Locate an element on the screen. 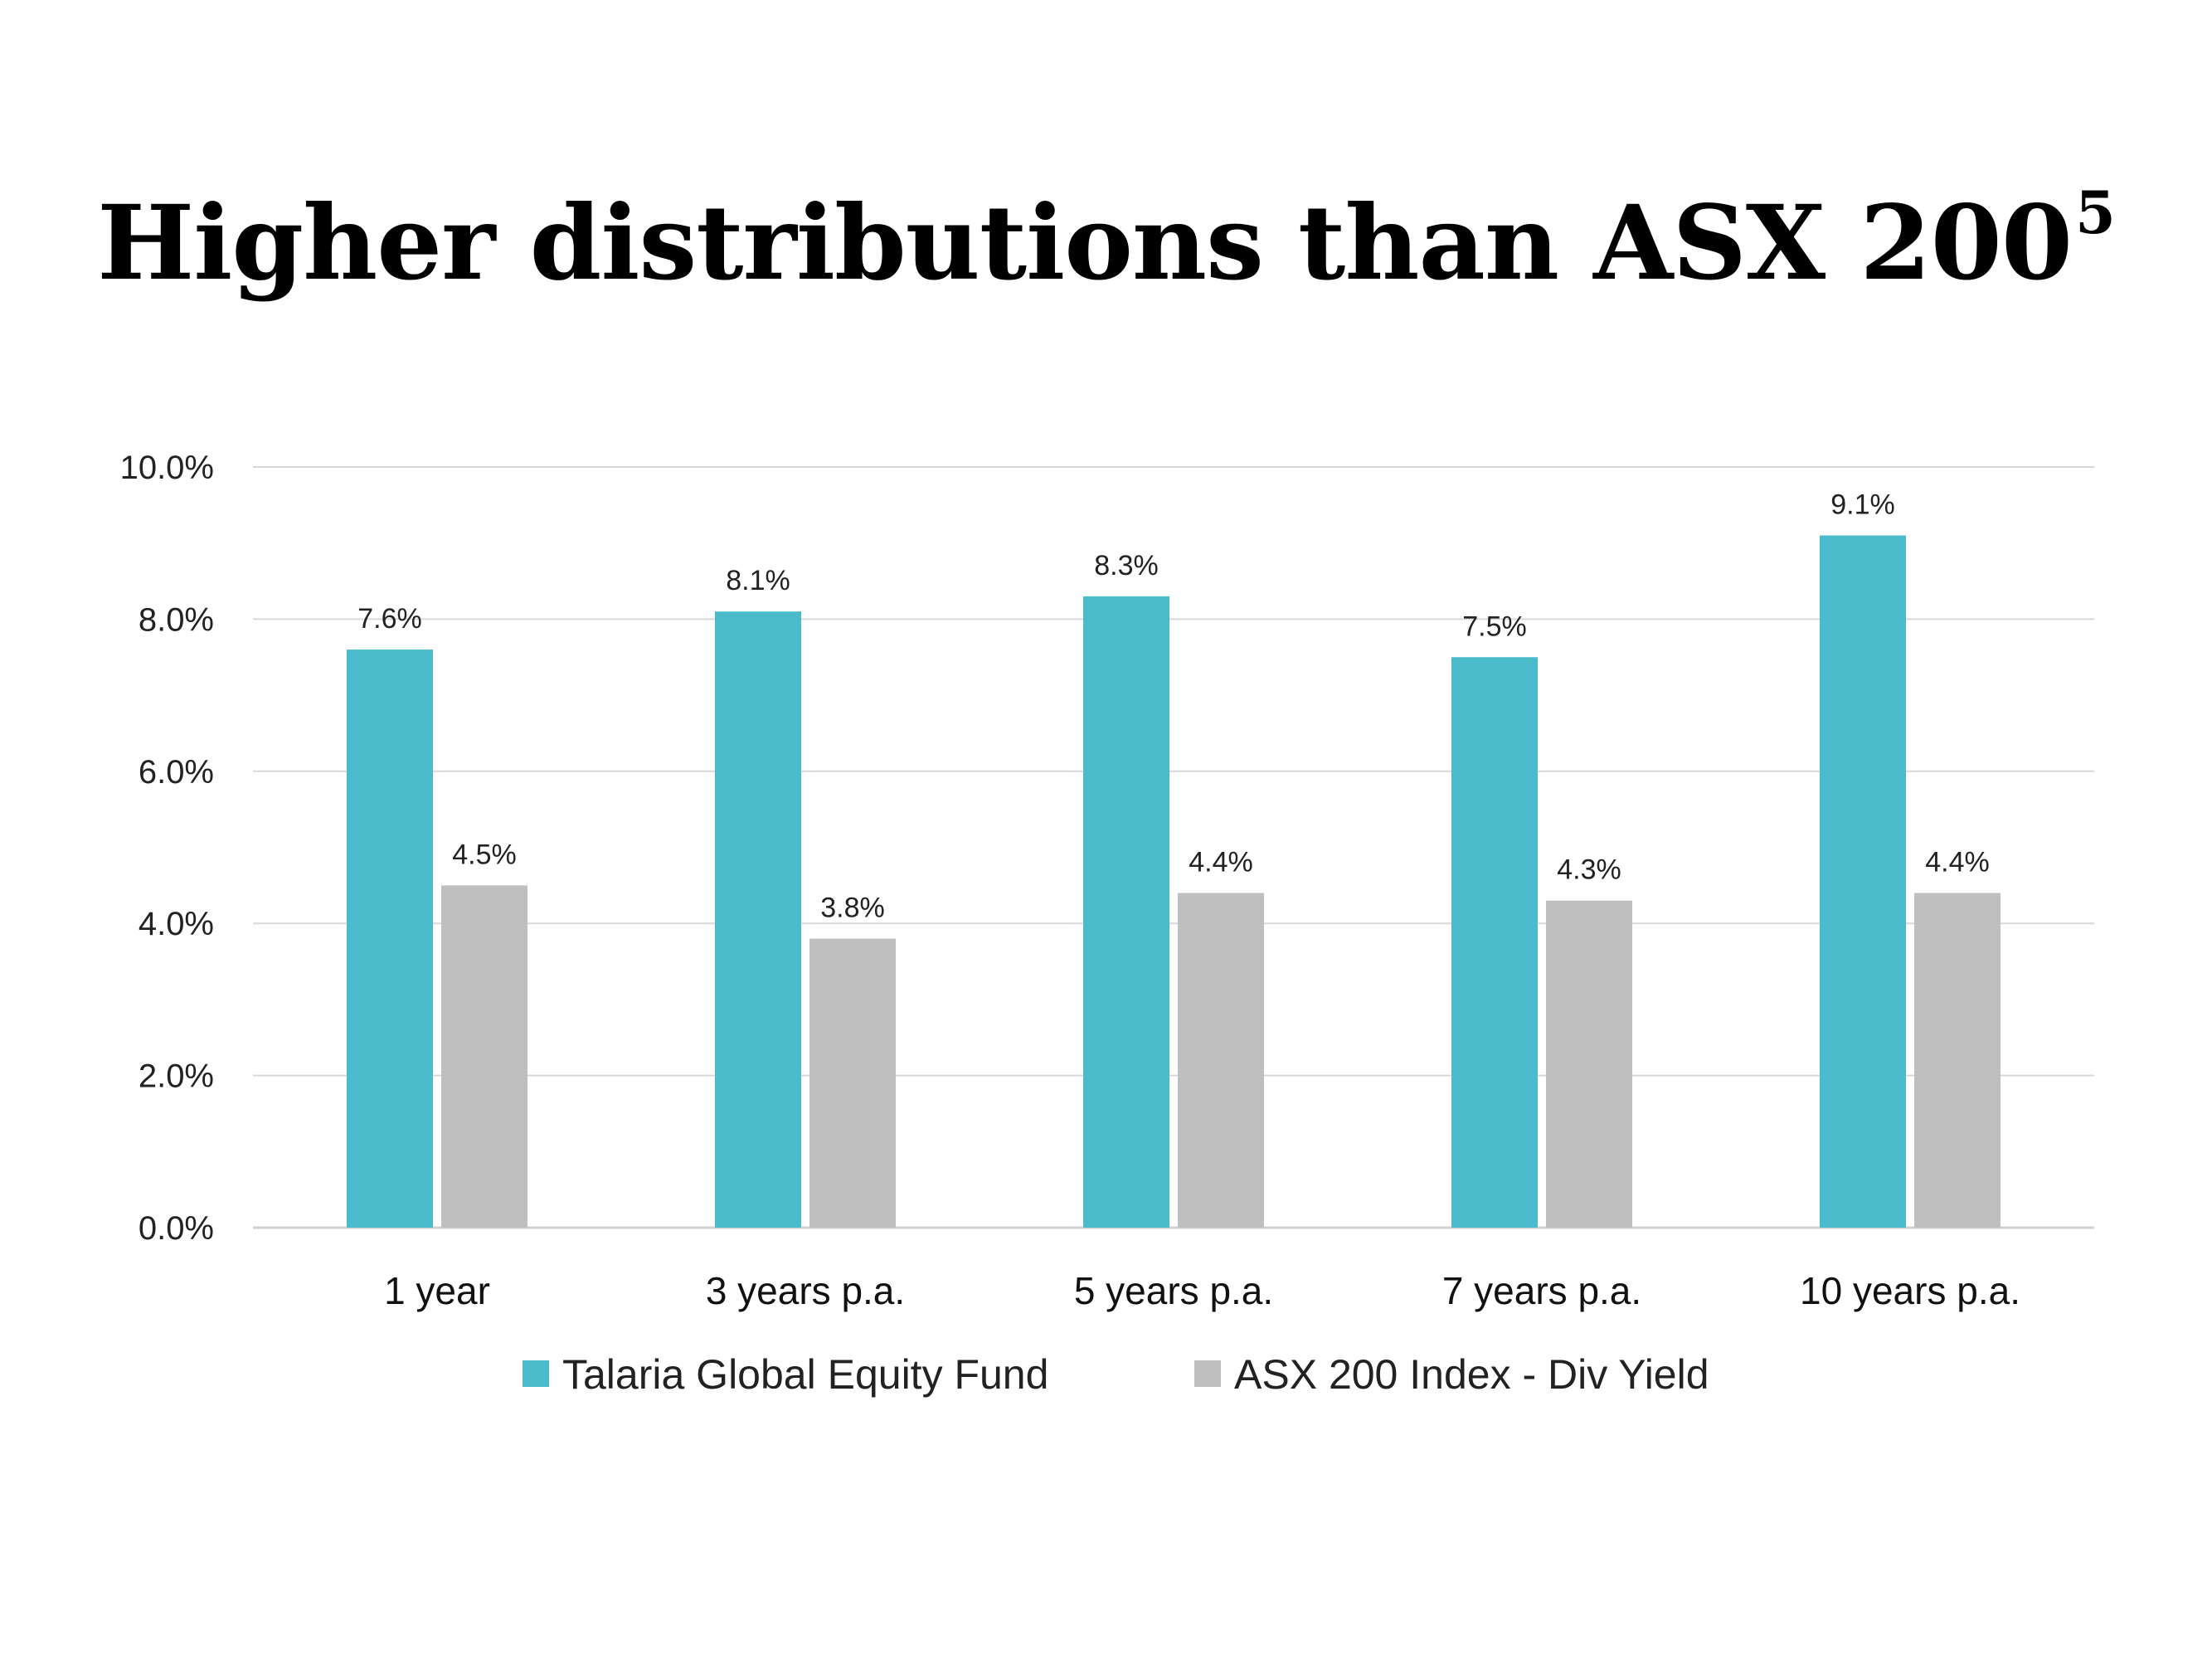 The image size is (2212, 1659). x-tick-label: 10 years p.a. is located at coordinates (1910, 1290).